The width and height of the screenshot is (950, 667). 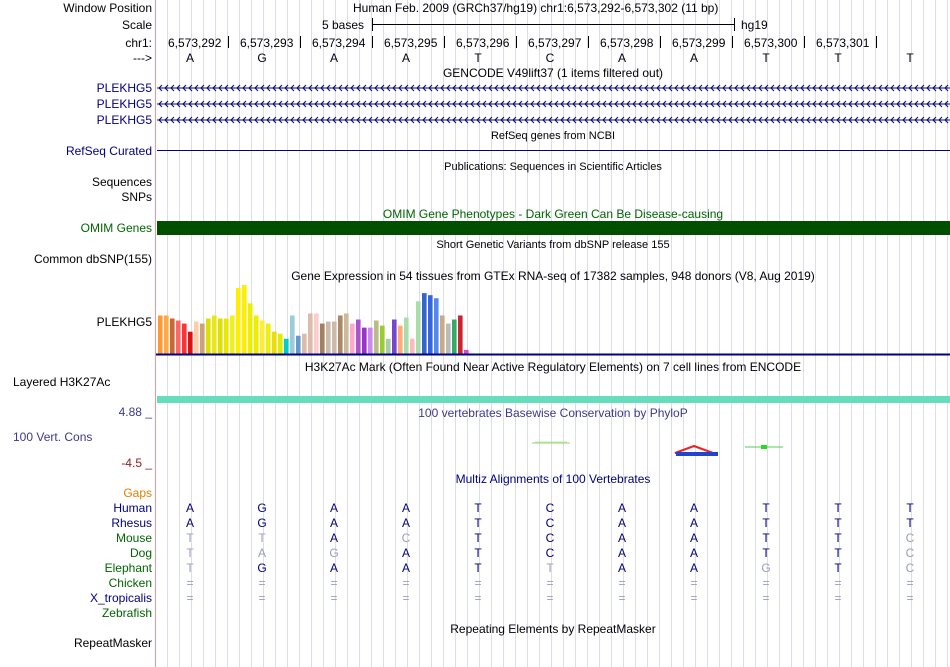 I want to click on refseq-gene-line, so click(x=553, y=150).